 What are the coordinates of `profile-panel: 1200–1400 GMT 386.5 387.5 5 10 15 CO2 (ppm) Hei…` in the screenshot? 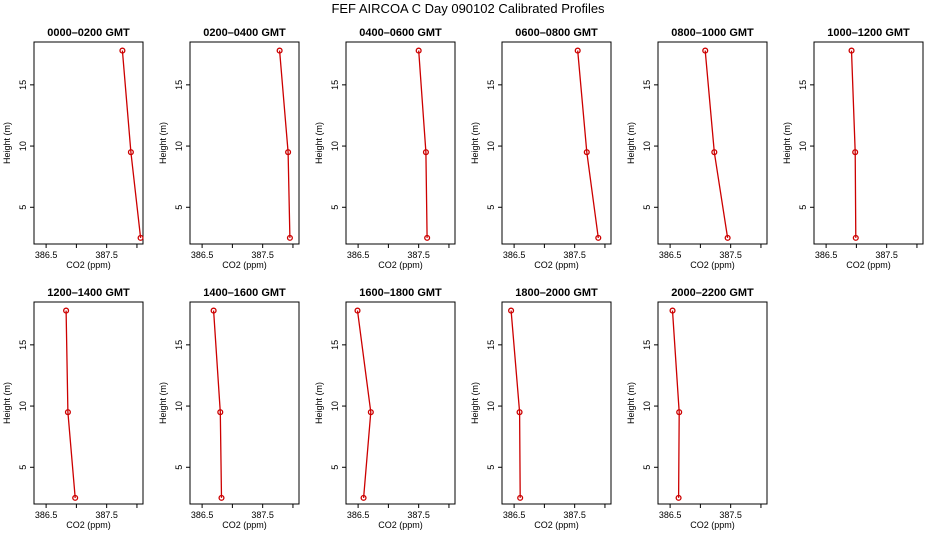 It's located at (73, 408).